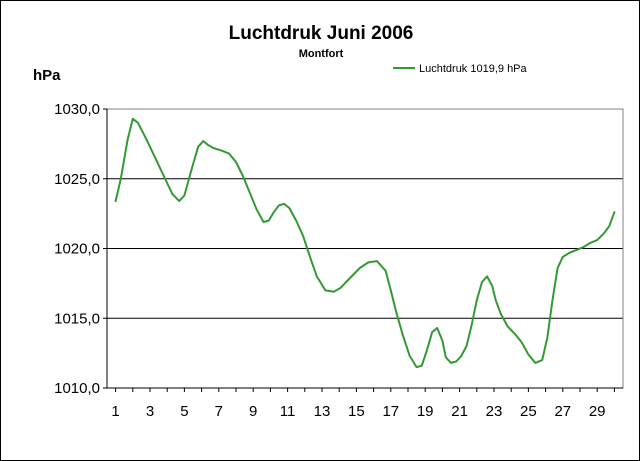 The width and height of the screenshot is (640, 461). What do you see at coordinates (528, 411) in the screenshot?
I see `x-tick-label: 25` at bounding box center [528, 411].